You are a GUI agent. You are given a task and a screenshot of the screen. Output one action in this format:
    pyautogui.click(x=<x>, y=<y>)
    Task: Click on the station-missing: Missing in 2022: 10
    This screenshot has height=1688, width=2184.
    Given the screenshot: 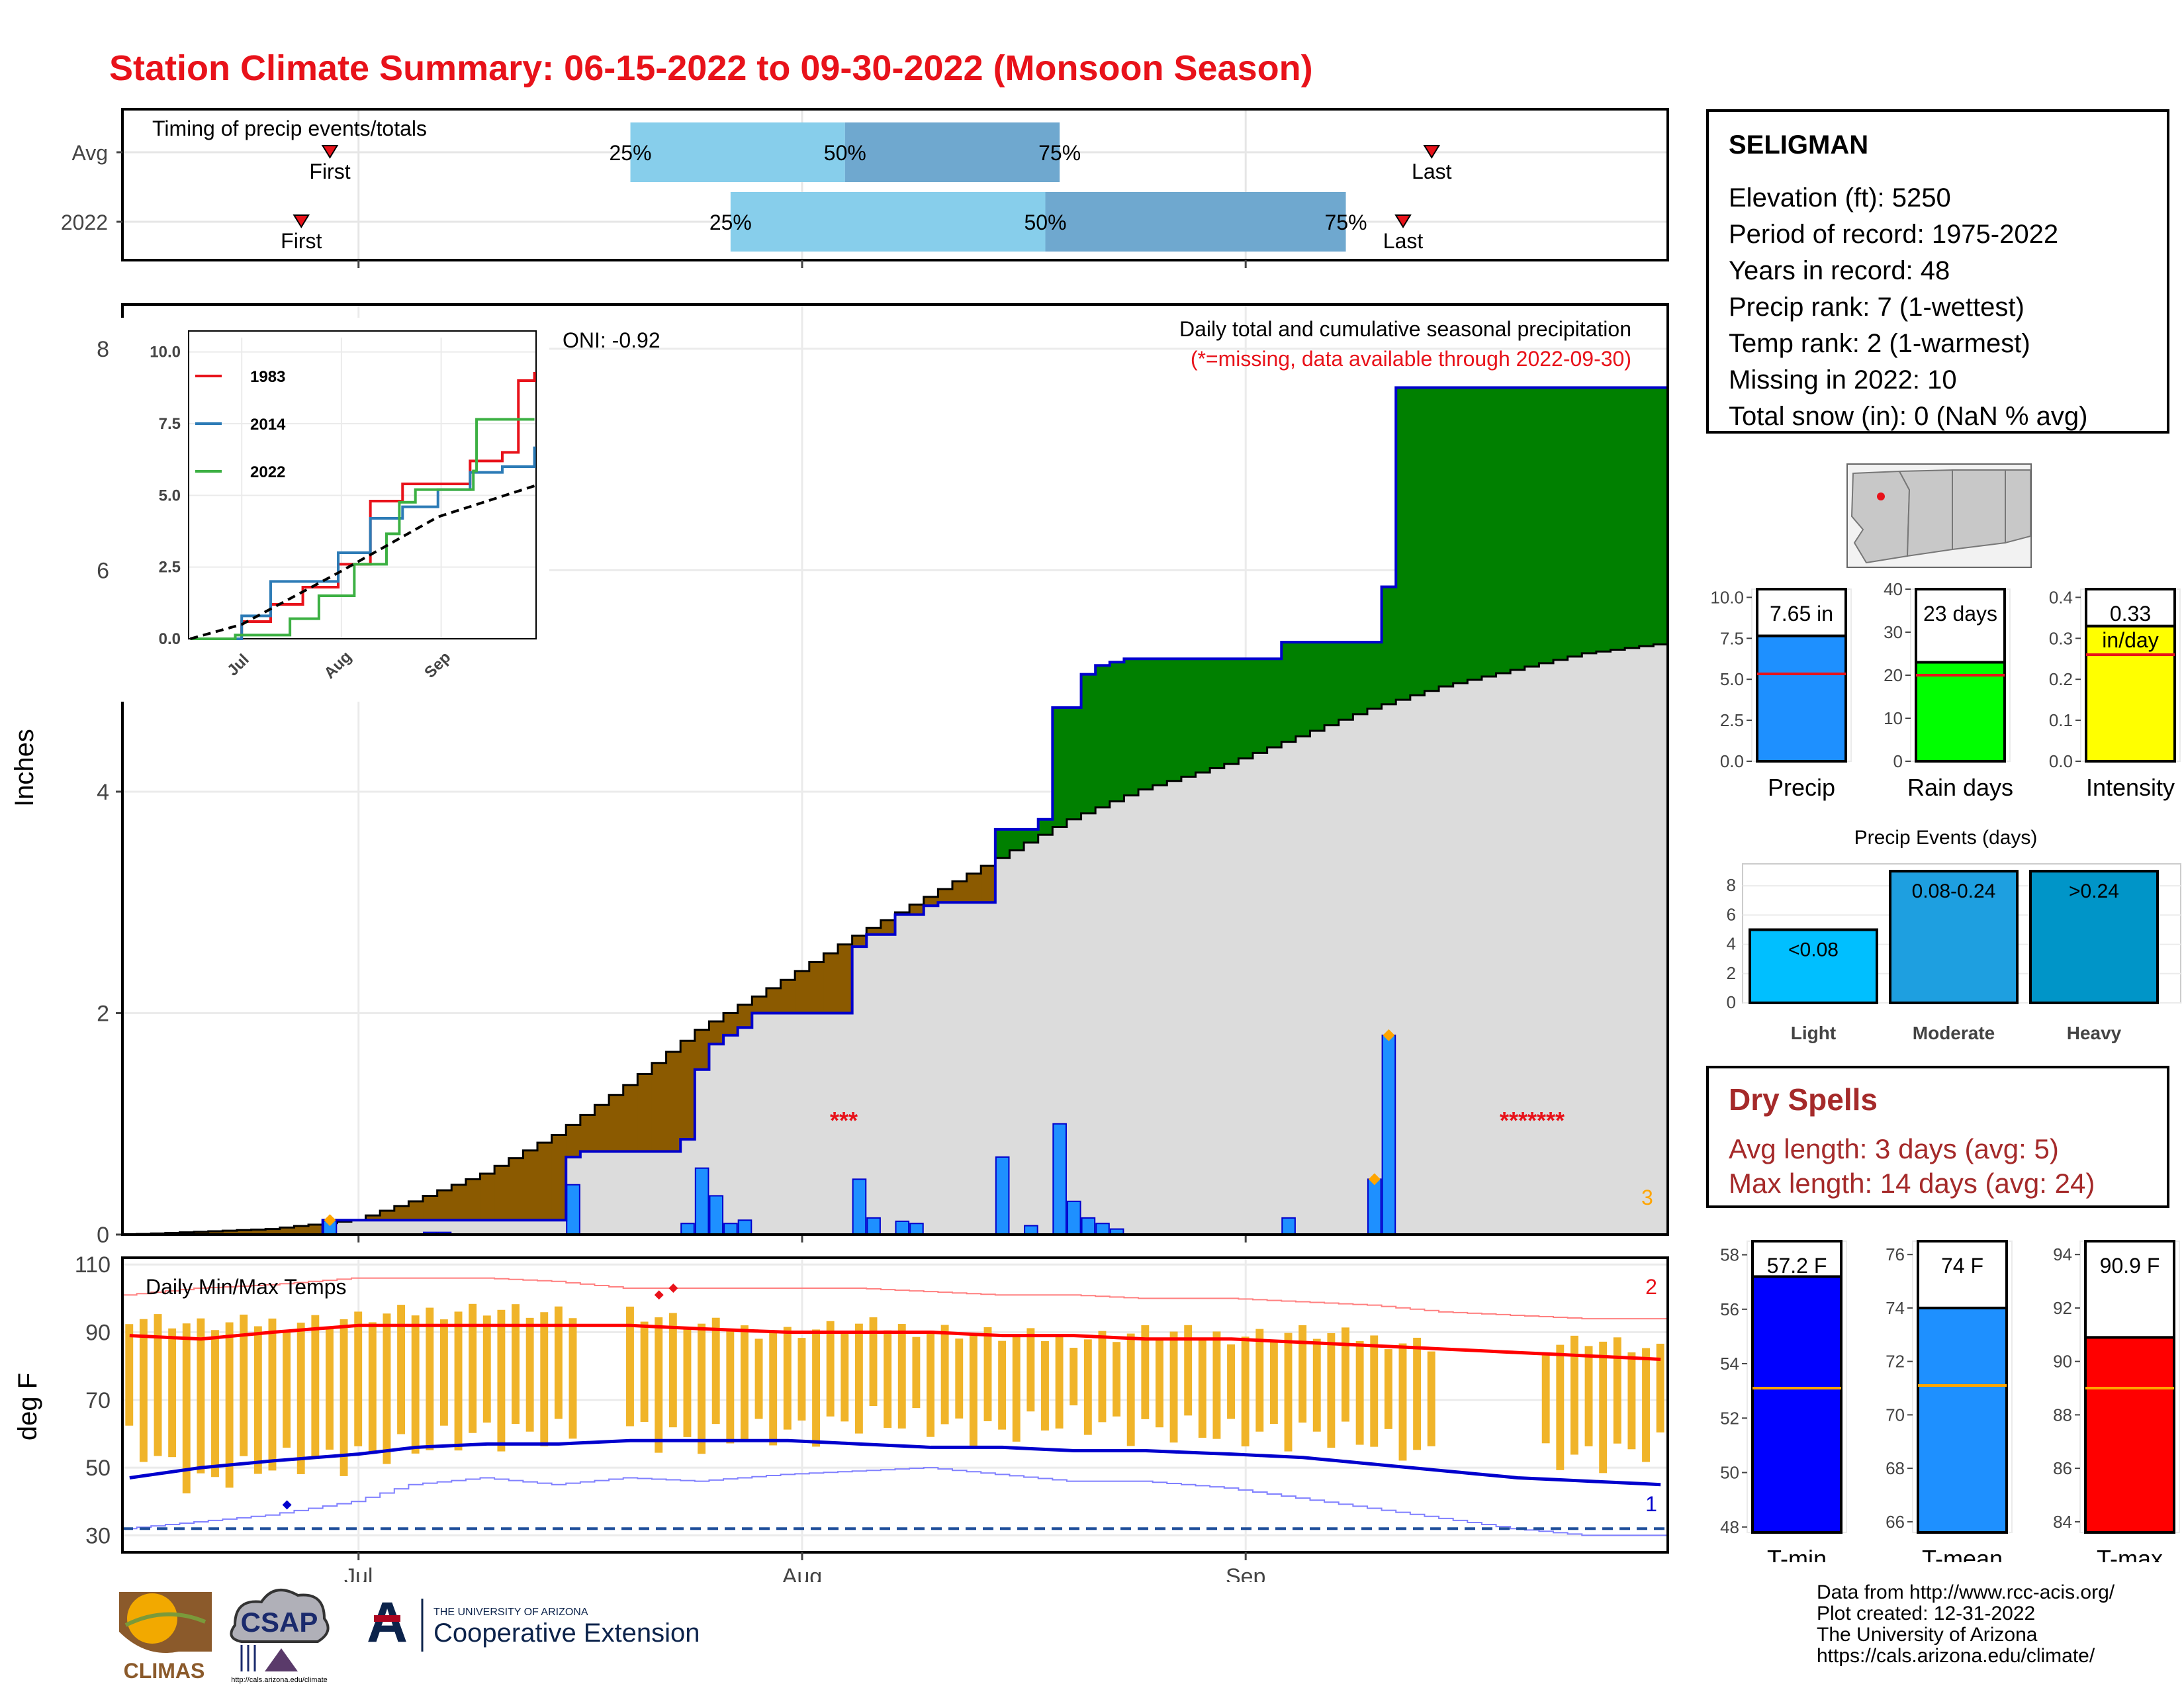 What is the action you would take?
    pyautogui.click(x=1843, y=380)
    